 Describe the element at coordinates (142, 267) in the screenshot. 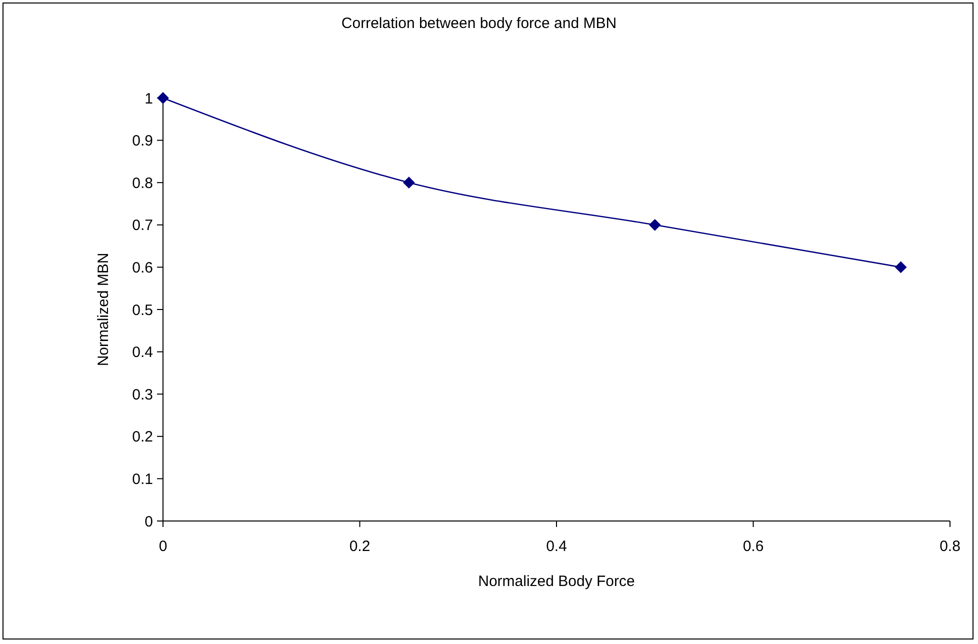

I see `y-tick-label: 0.6` at that location.